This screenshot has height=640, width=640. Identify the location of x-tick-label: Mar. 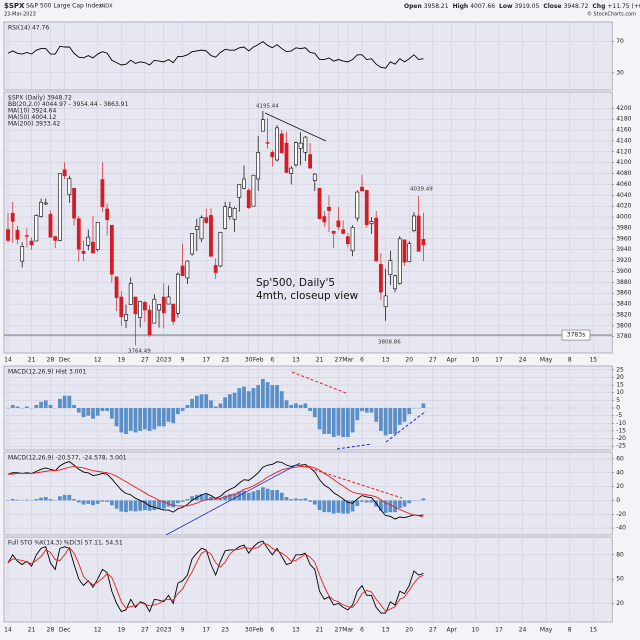
(348, 630).